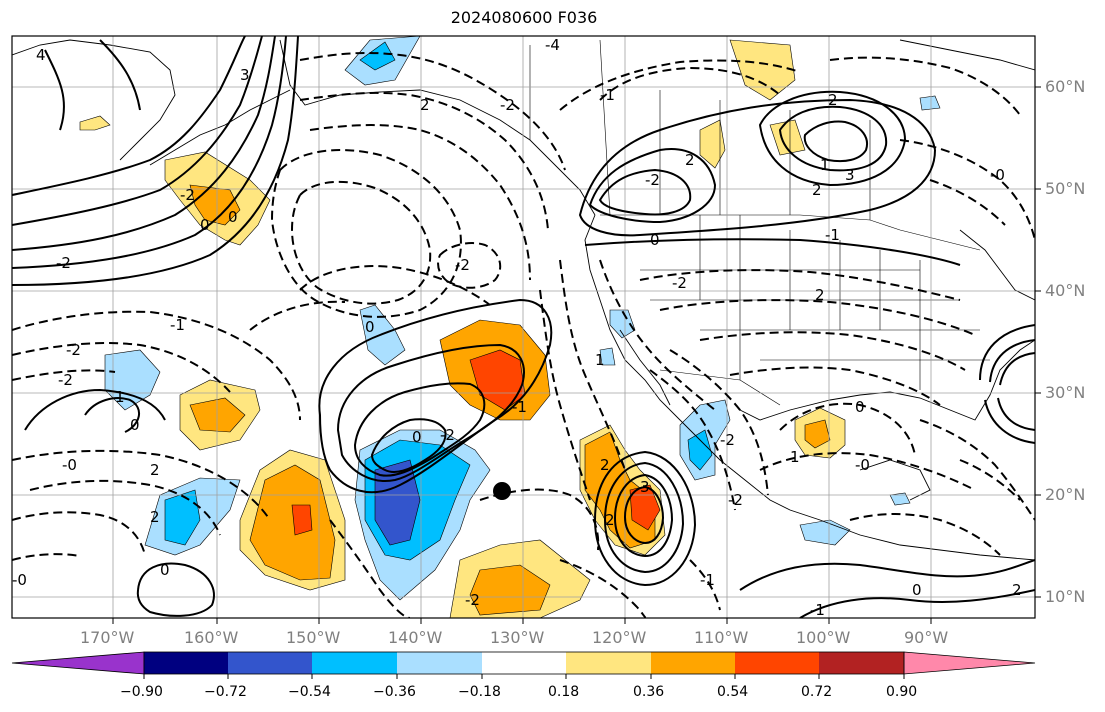  What do you see at coordinates (309, 692) in the screenshot?
I see `colorbar-tick-label: −0.54` at bounding box center [309, 692].